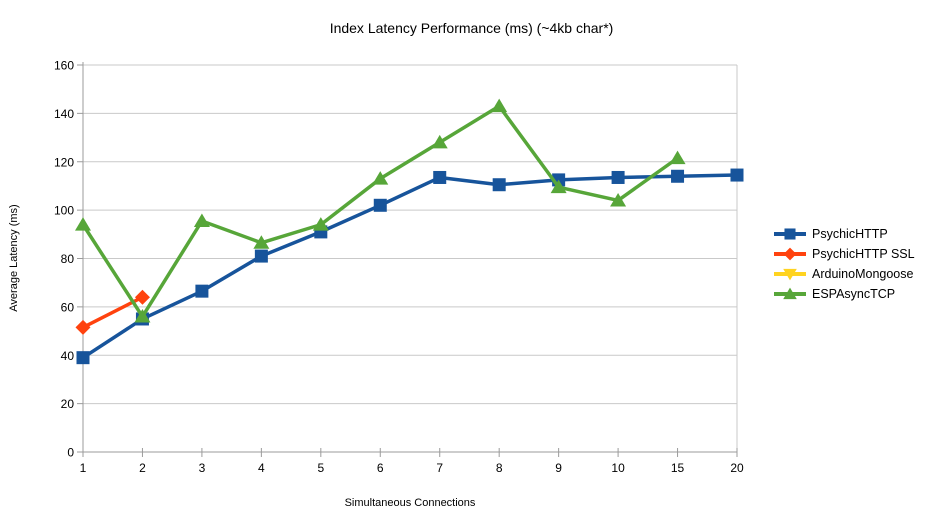  What do you see at coordinates (64, 66) in the screenshot?
I see `y-tick-label-160: 160` at bounding box center [64, 66].